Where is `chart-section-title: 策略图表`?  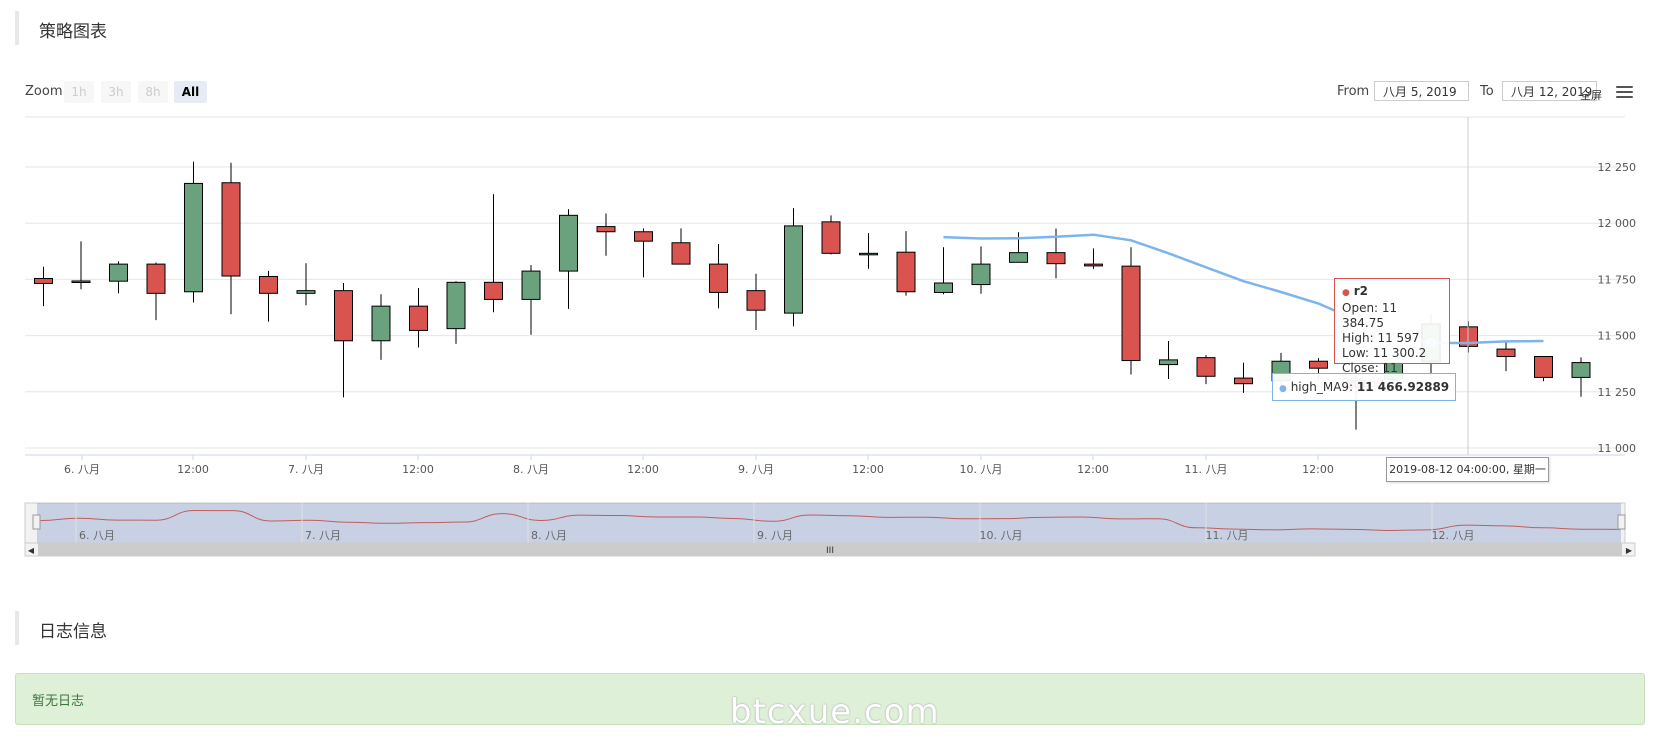
chart-section-title: 策略图表 is located at coordinates (73, 32).